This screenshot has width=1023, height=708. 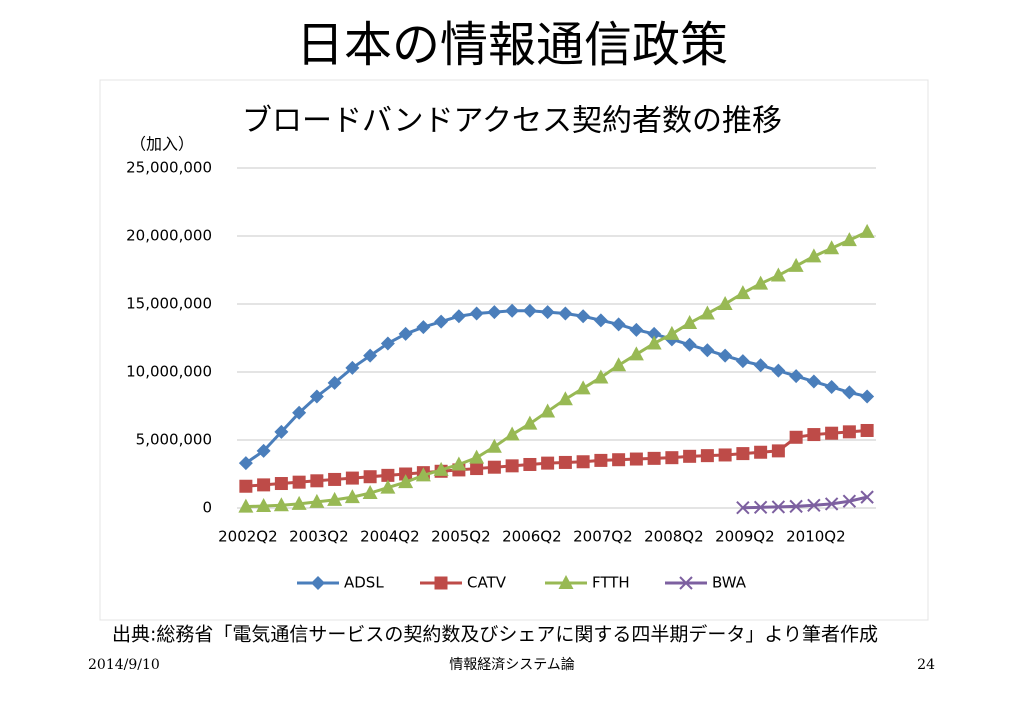 I want to click on x-tick-label: 2008Q2, so click(x=674, y=537).